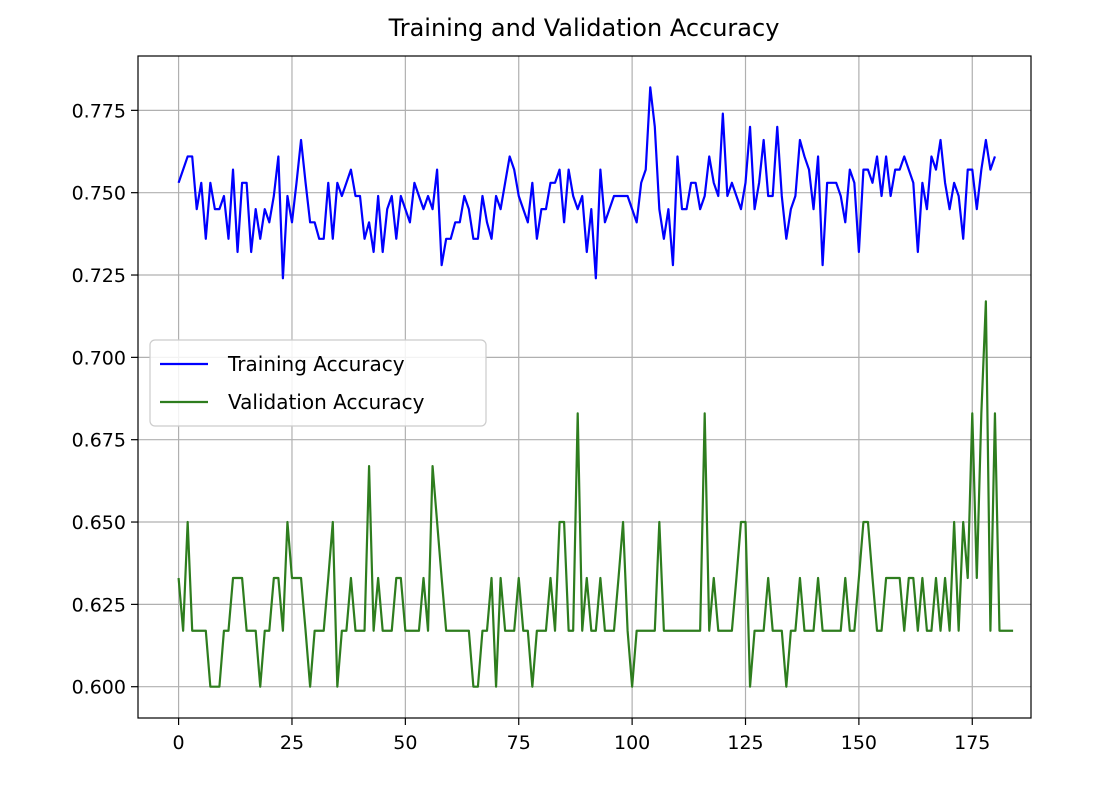  Describe the element at coordinates (584, 28) in the screenshot. I see `chart-title: Training and Validation Accuracy` at that location.